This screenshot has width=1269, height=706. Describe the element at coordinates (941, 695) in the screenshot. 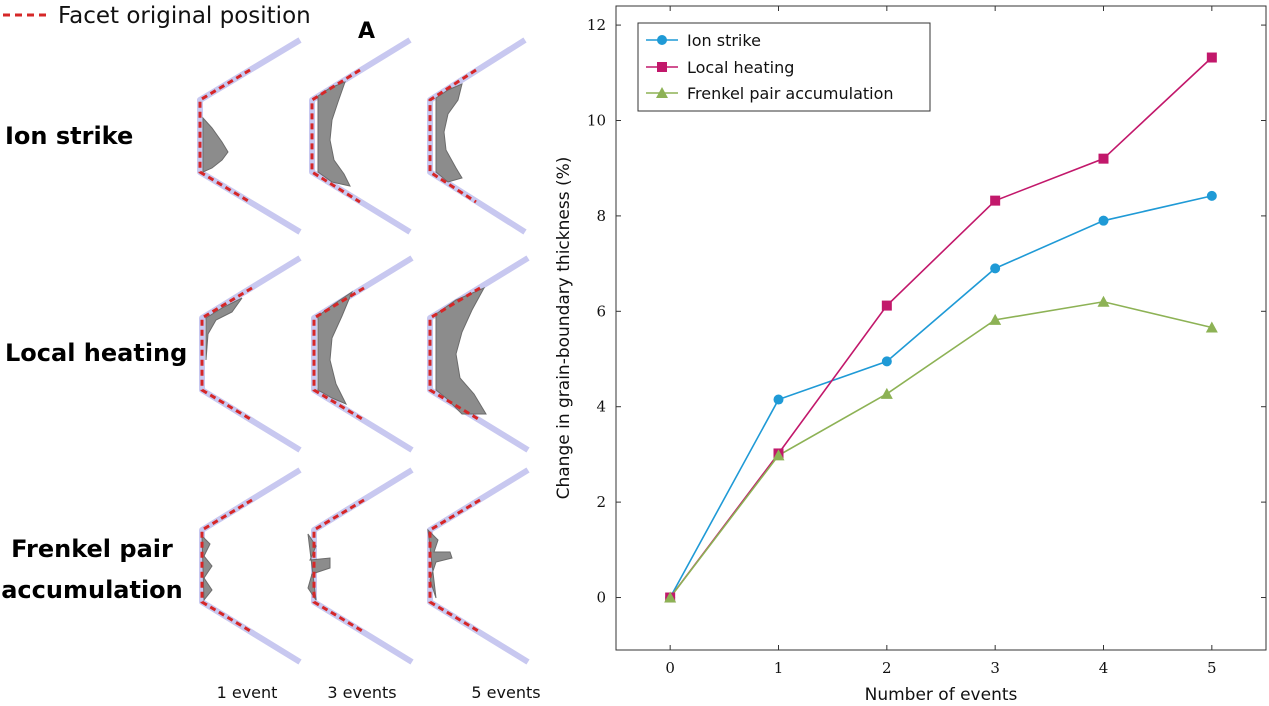

I see `x-axis-title: Number of events` at that location.